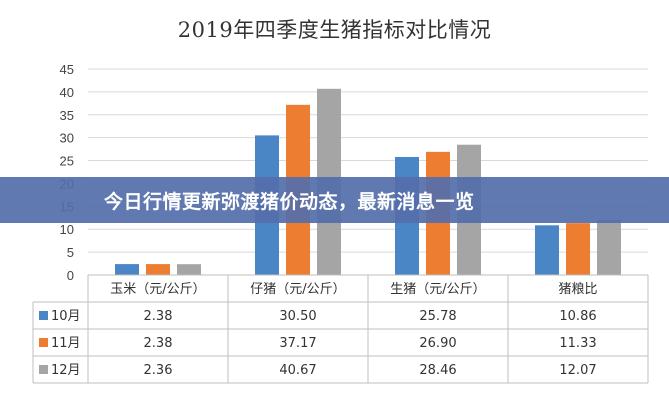  Describe the element at coordinates (67, 229) in the screenshot. I see `y-tick-label: 10` at that location.